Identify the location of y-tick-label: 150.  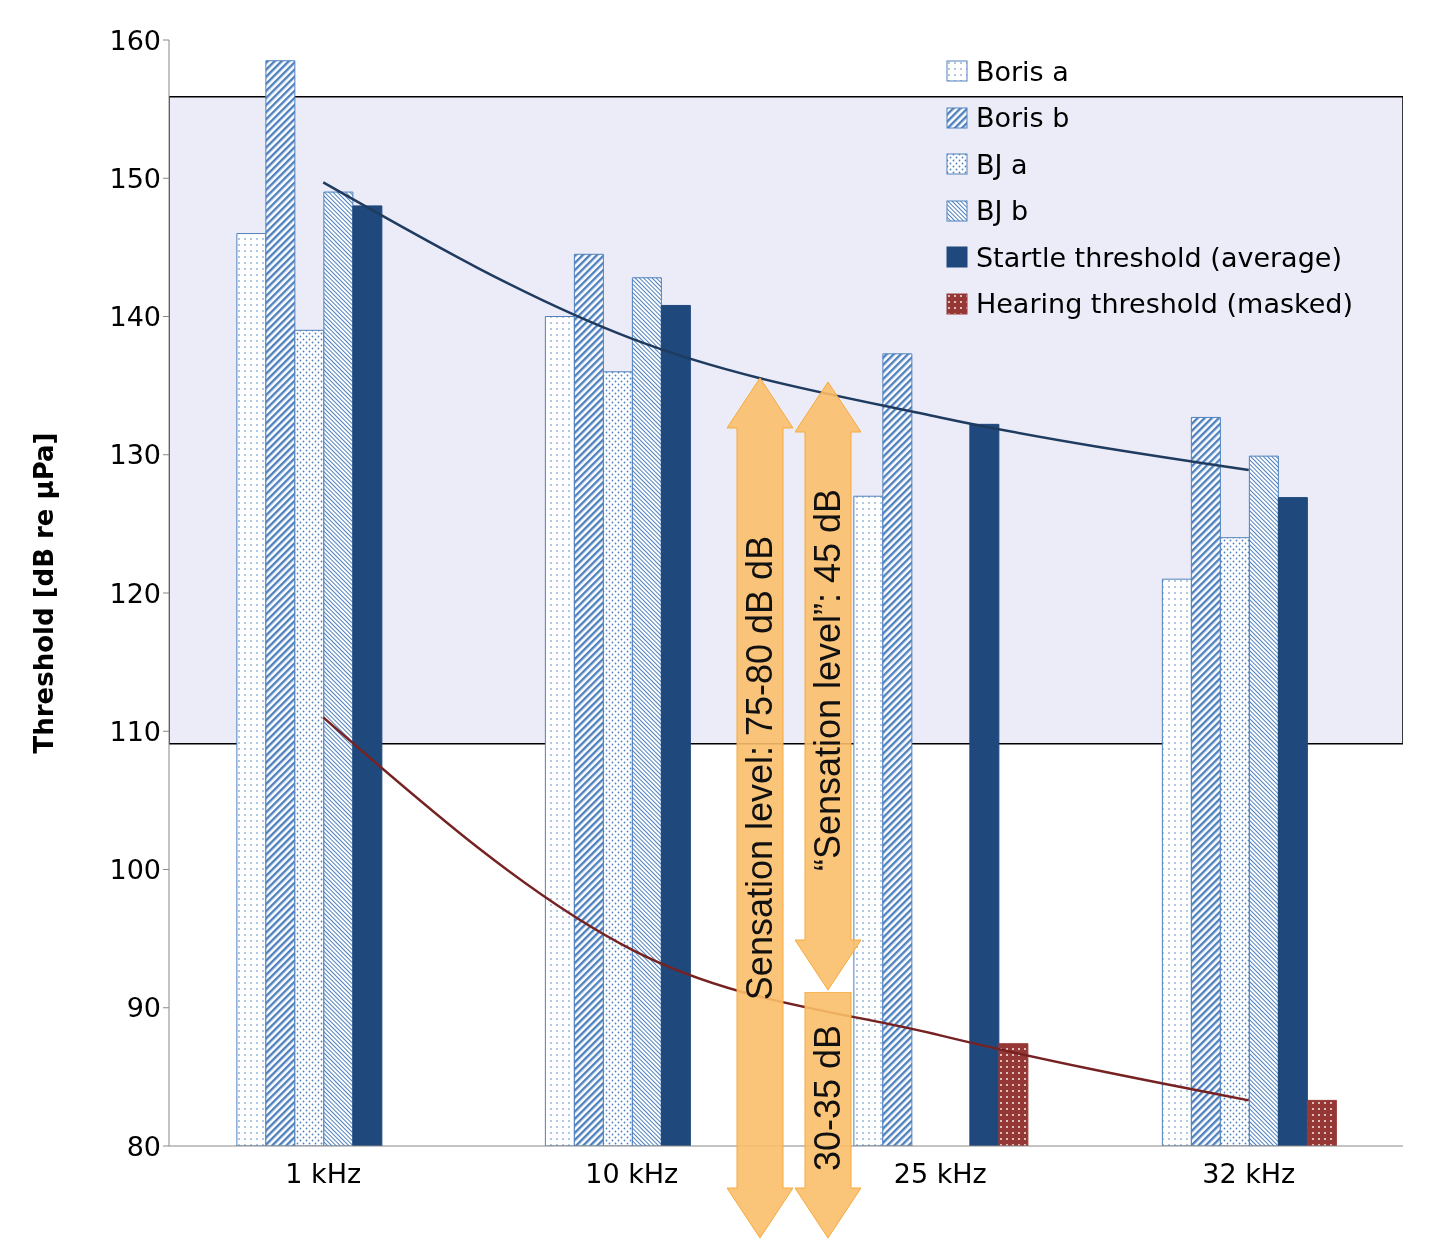
(135, 178).